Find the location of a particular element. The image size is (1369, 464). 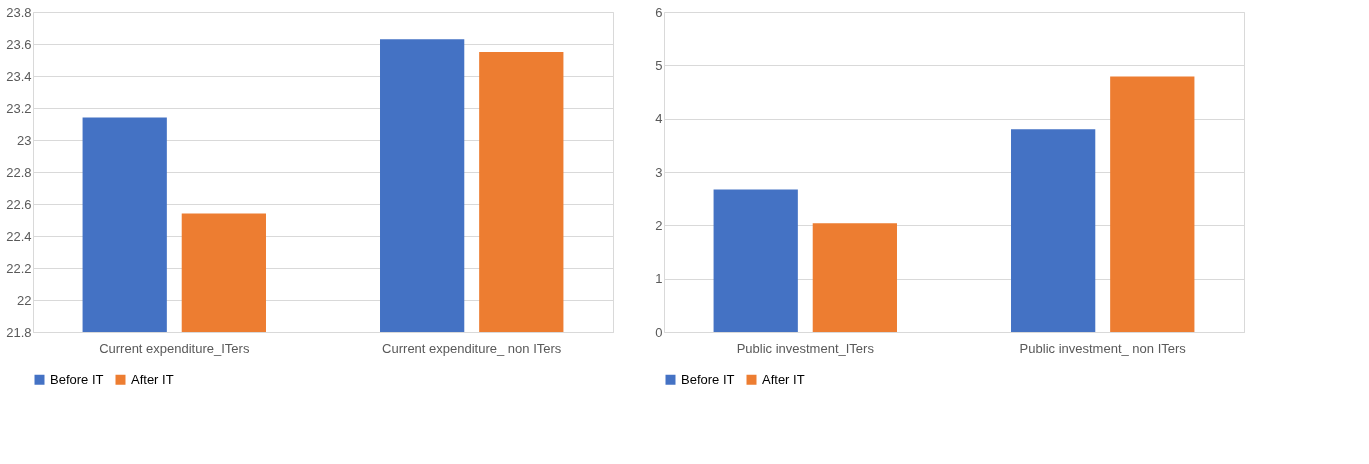

y-tick-label: 5 is located at coordinates (659, 65).